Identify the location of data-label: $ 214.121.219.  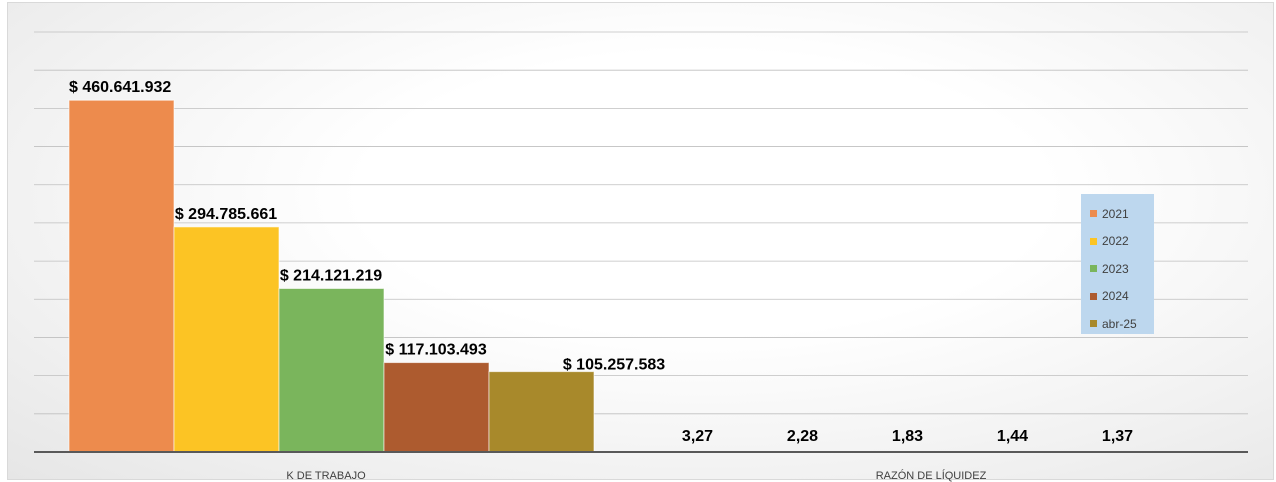
(331, 275).